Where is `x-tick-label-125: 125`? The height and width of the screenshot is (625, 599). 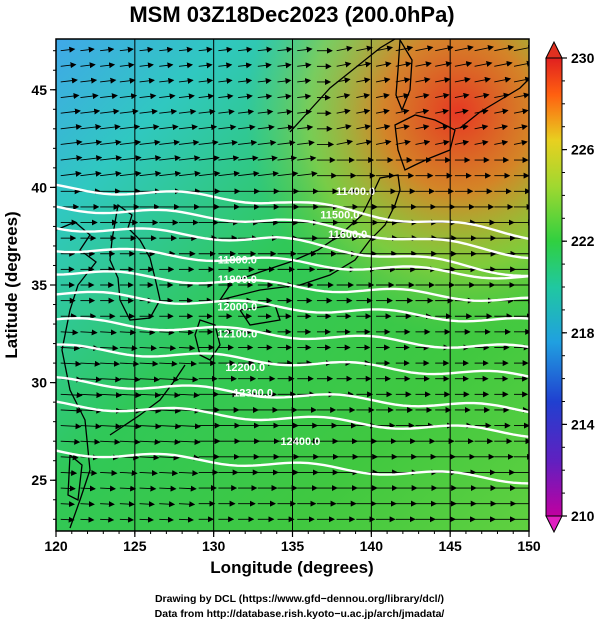
x-tick-label-125: 125 is located at coordinates (135, 546).